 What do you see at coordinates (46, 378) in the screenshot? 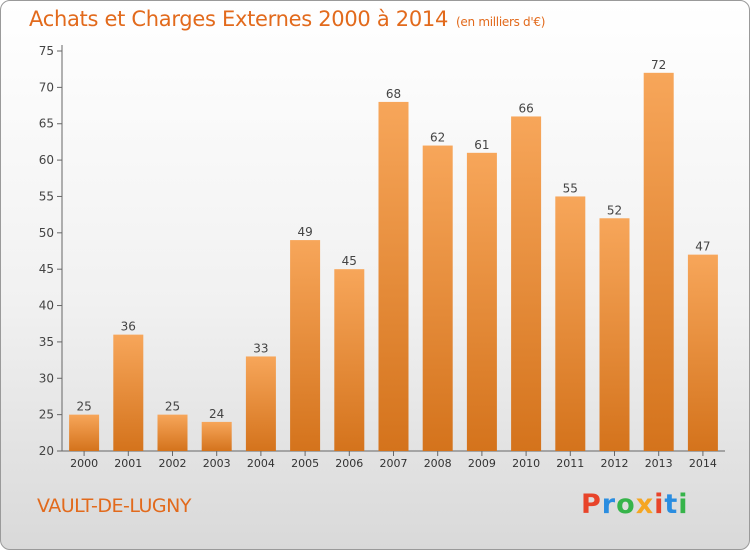
I see `y-tick-label: 30` at bounding box center [46, 378].